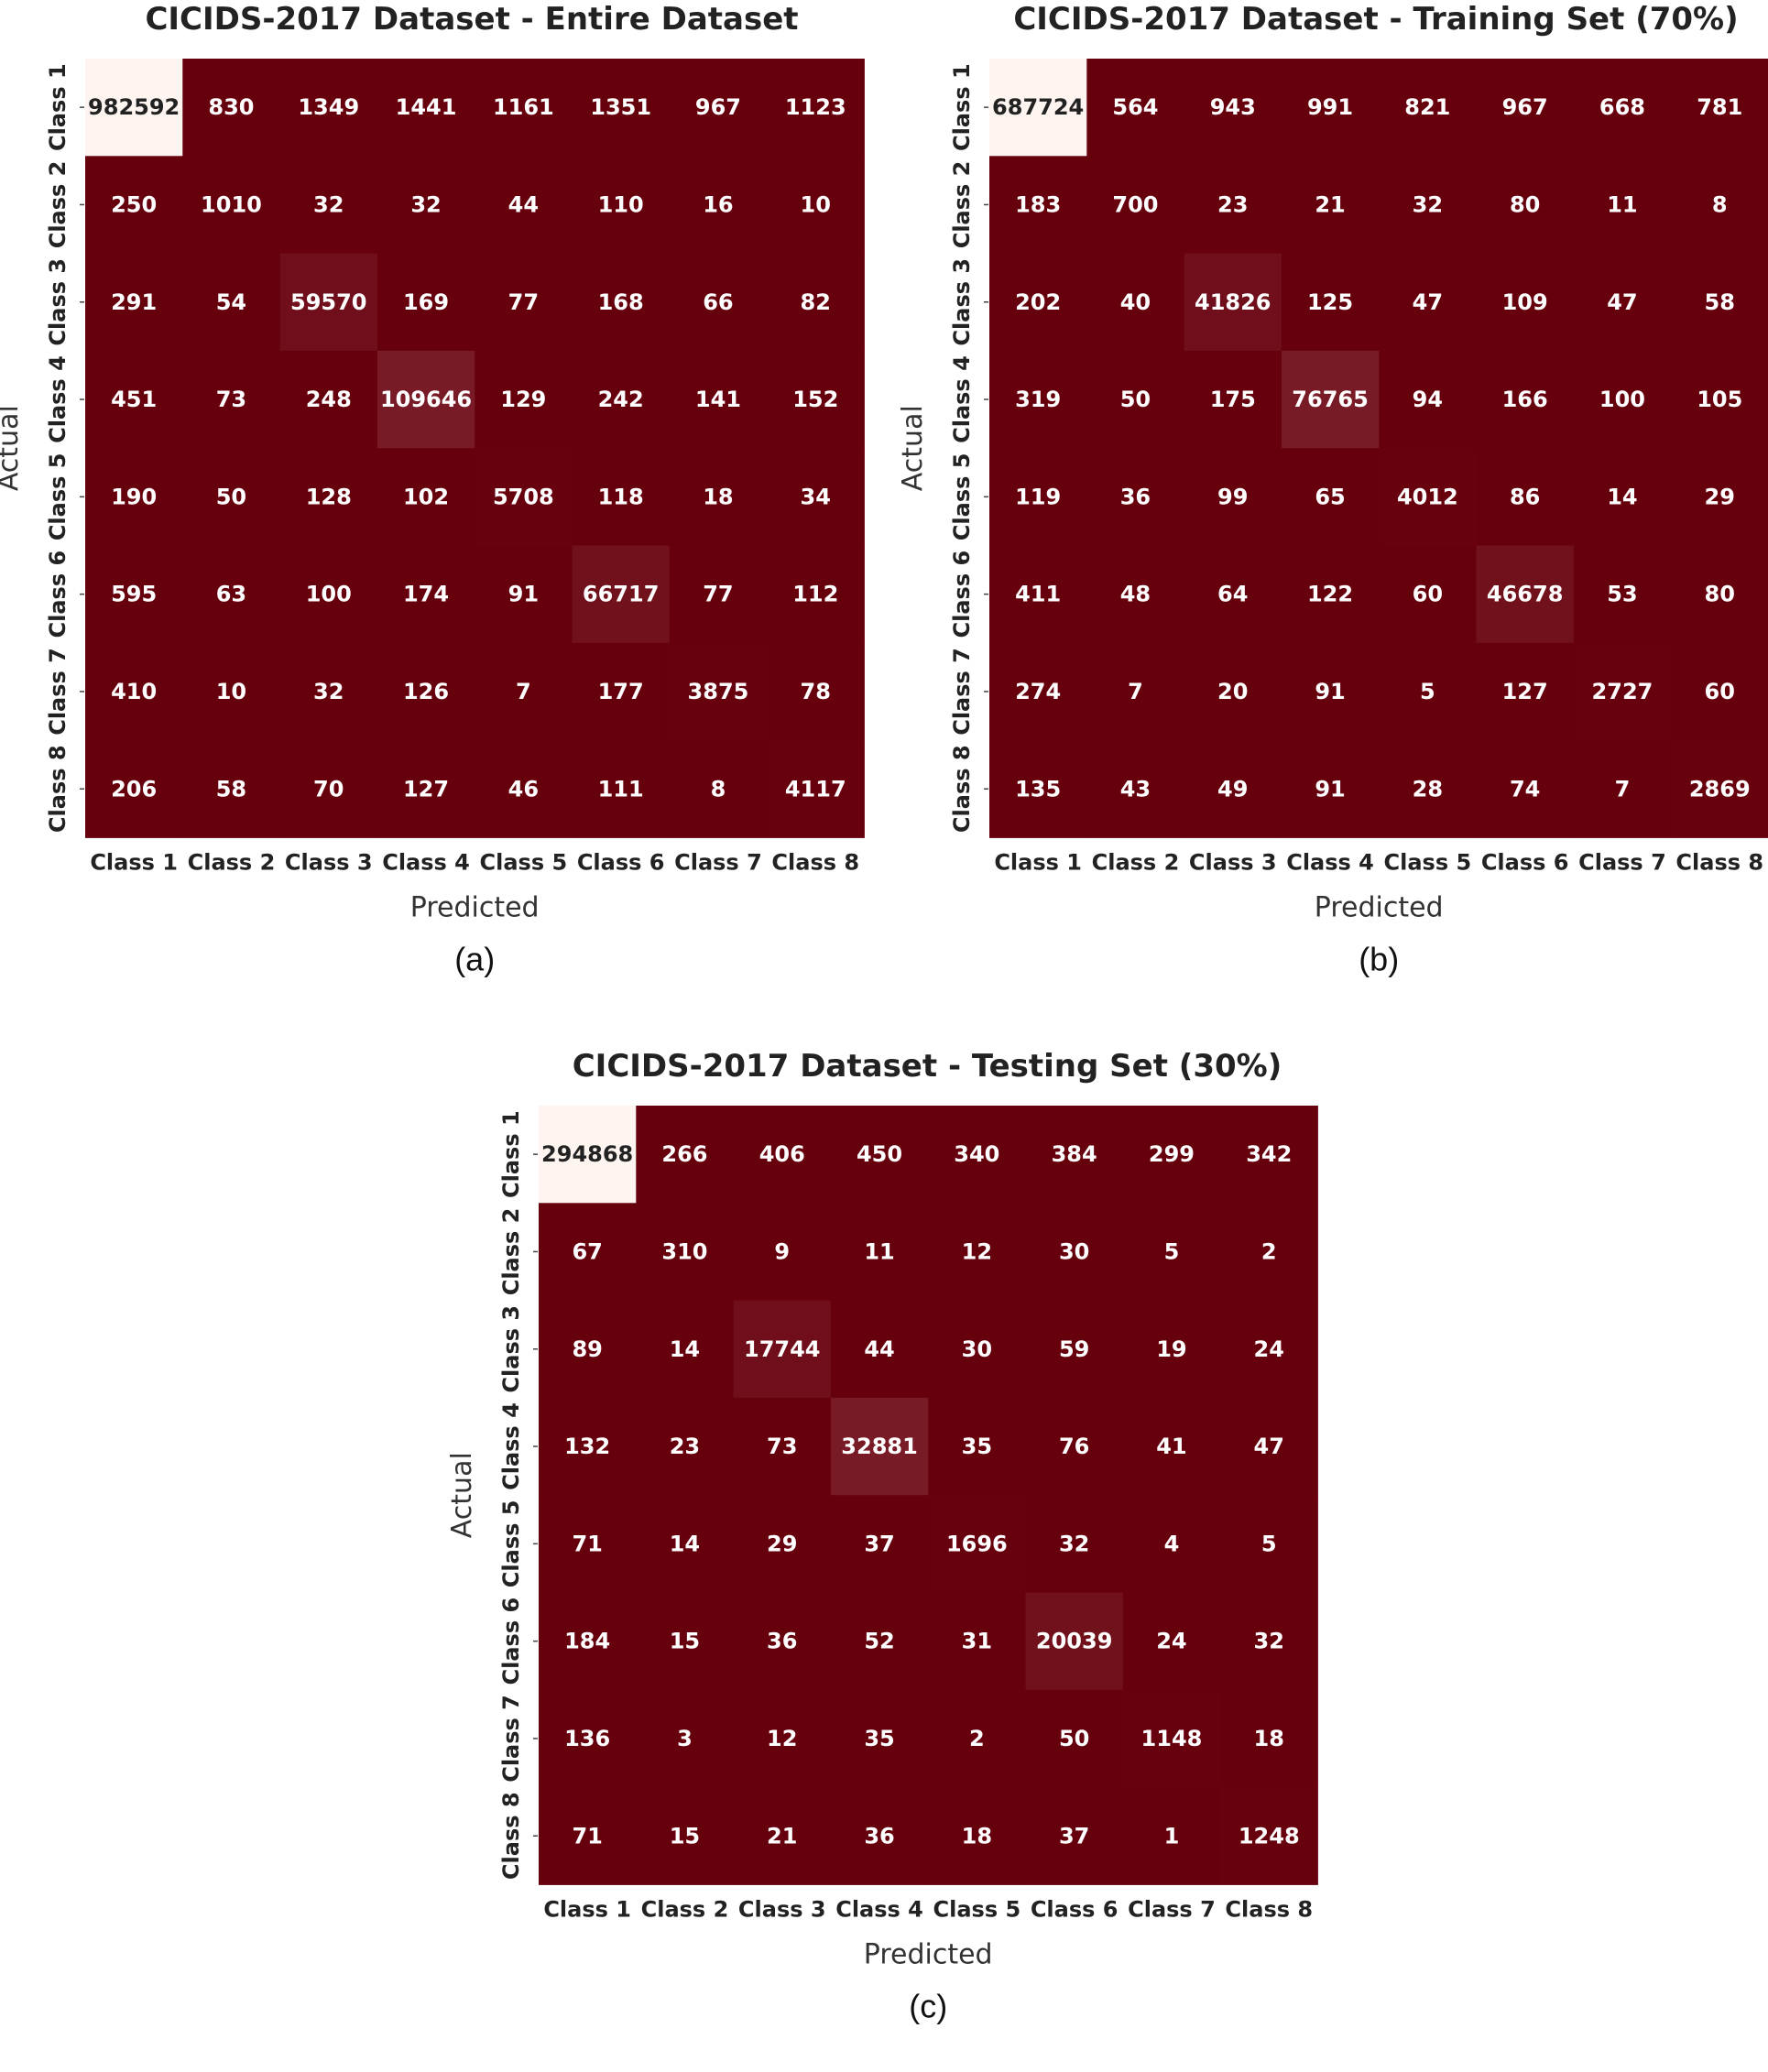 This screenshot has width=1768, height=2072. What do you see at coordinates (1038, 302) in the screenshot?
I see `cell-value-label: 202` at bounding box center [1038, 302].